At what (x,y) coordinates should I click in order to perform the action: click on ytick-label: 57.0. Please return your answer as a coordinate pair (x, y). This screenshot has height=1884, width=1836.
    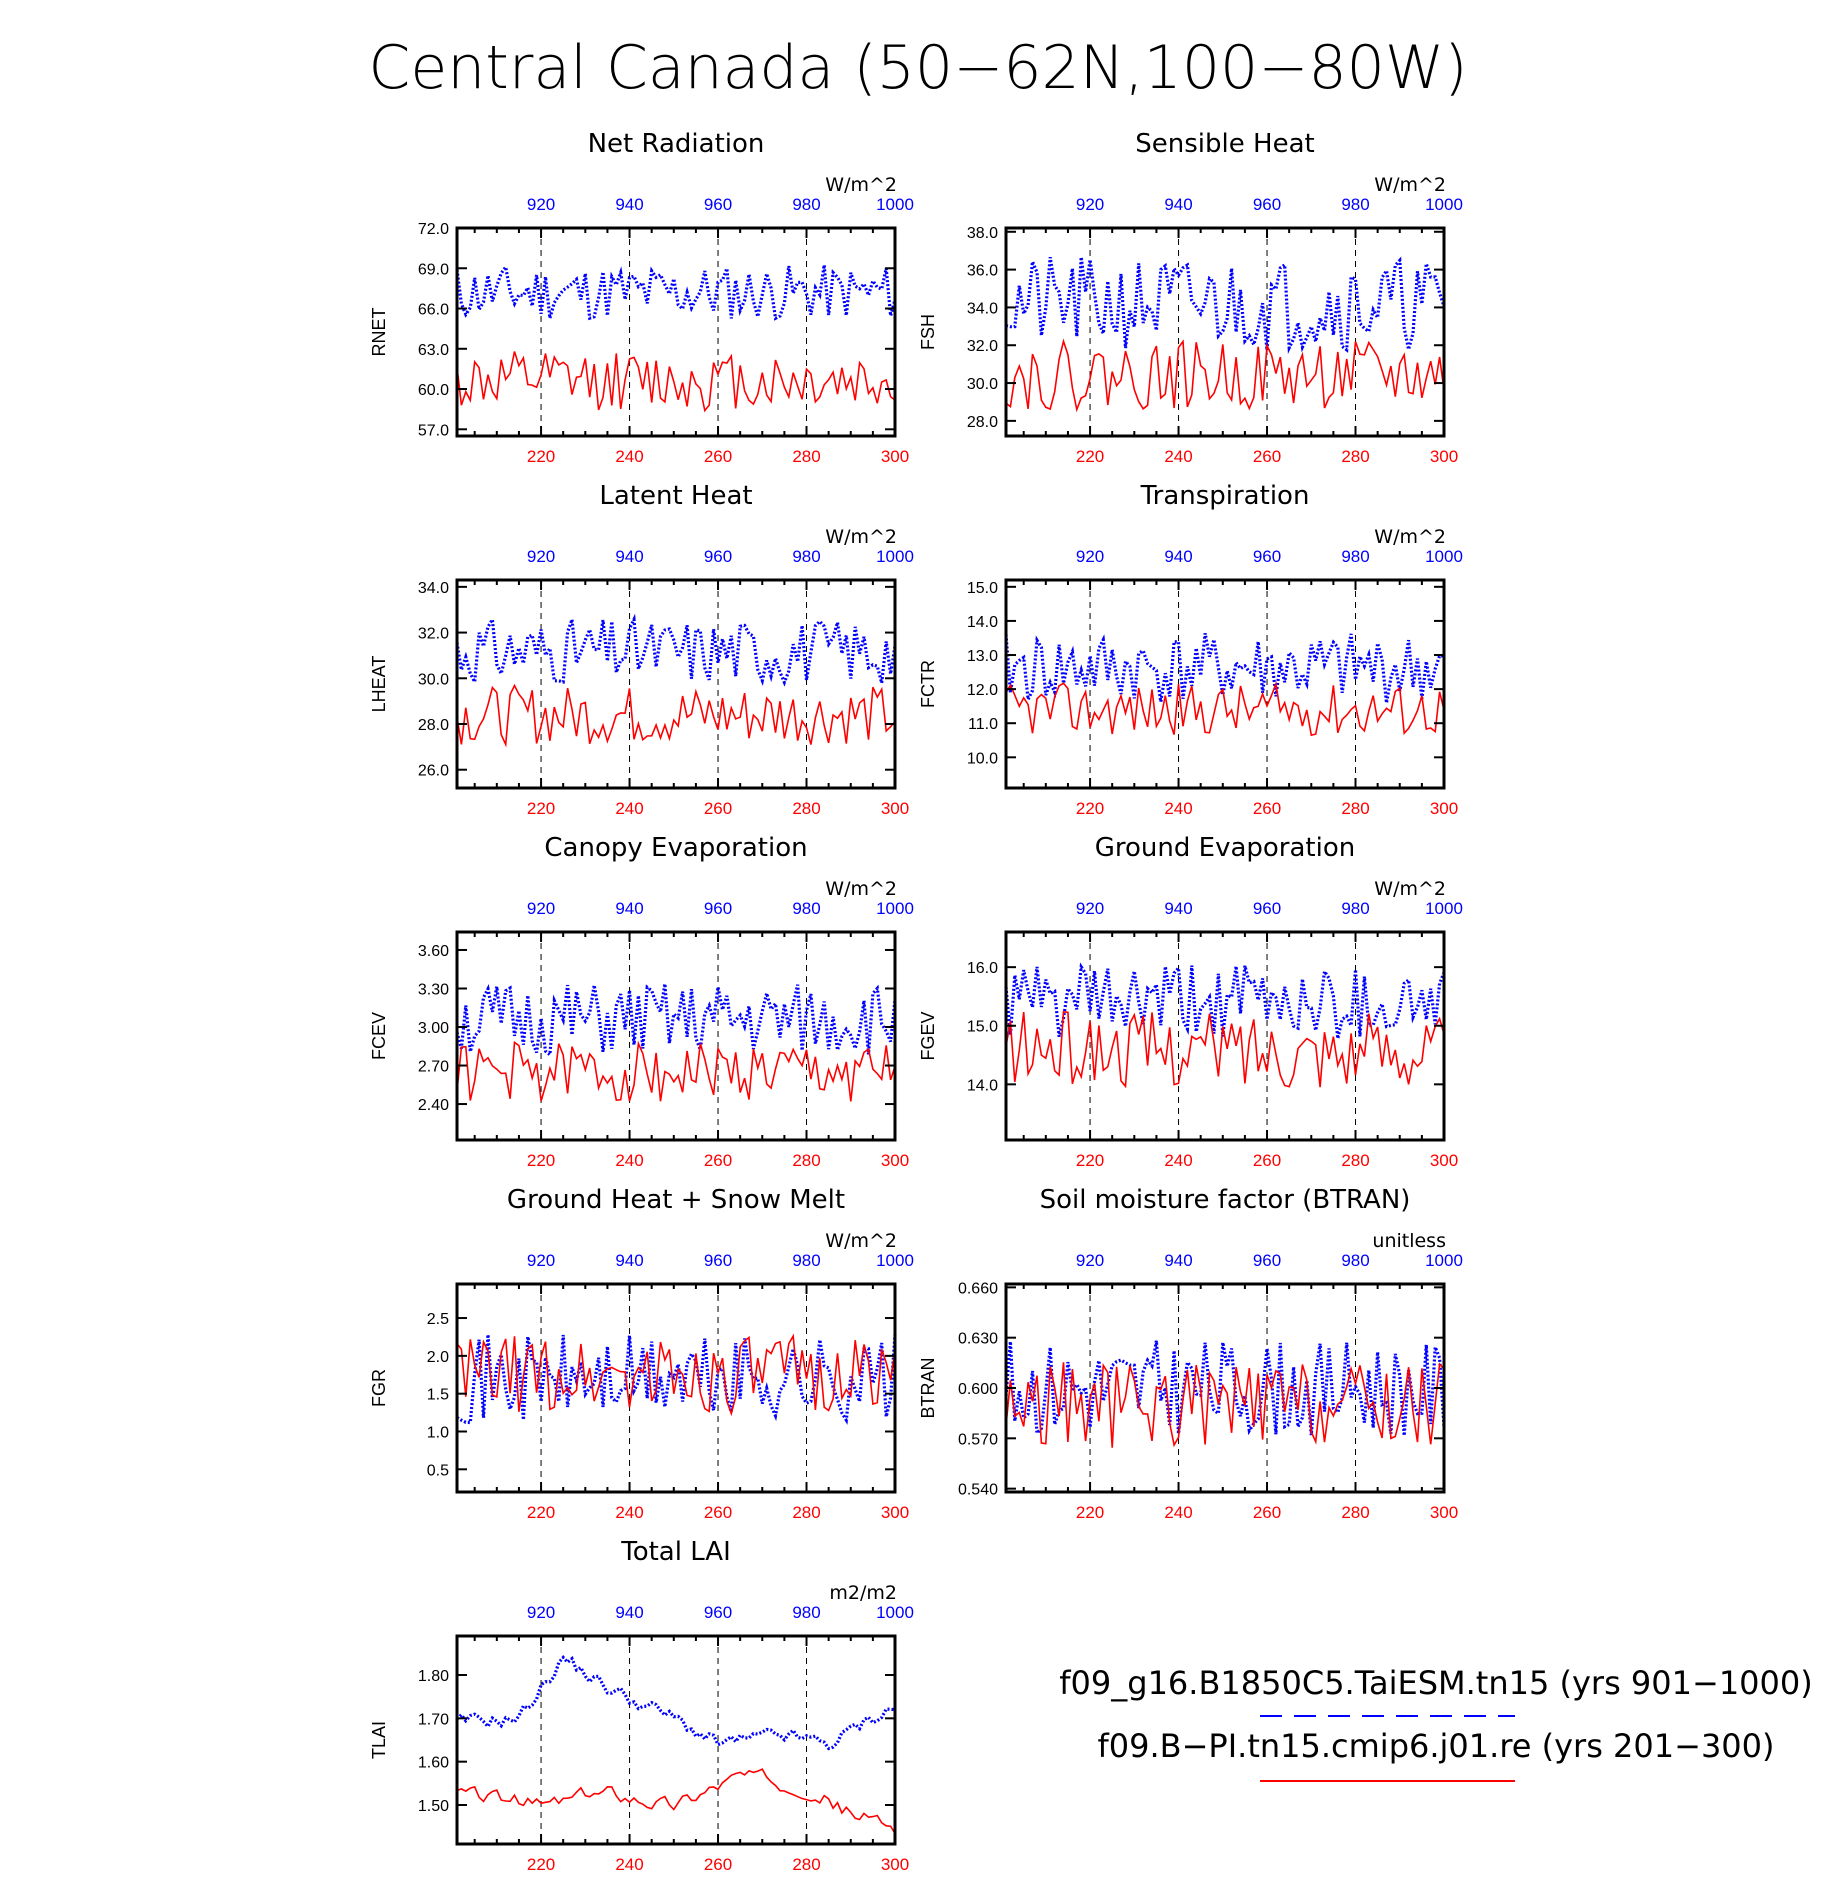
    Looking at the image, I should click on (433, 430).